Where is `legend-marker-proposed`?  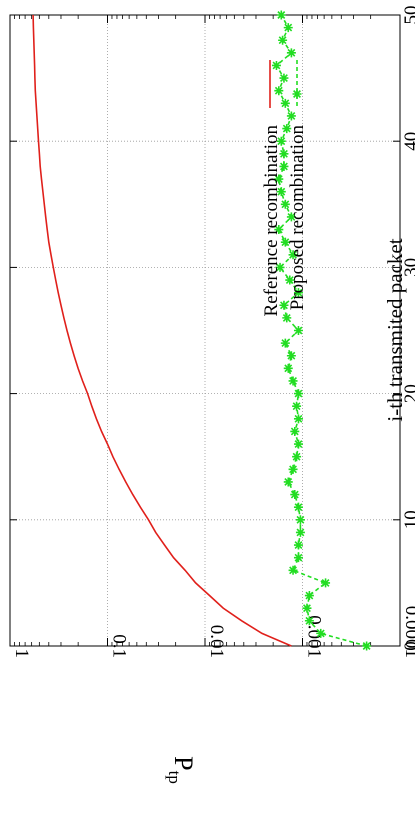
legend-marker-proposed is located at coordinates (297, 94).